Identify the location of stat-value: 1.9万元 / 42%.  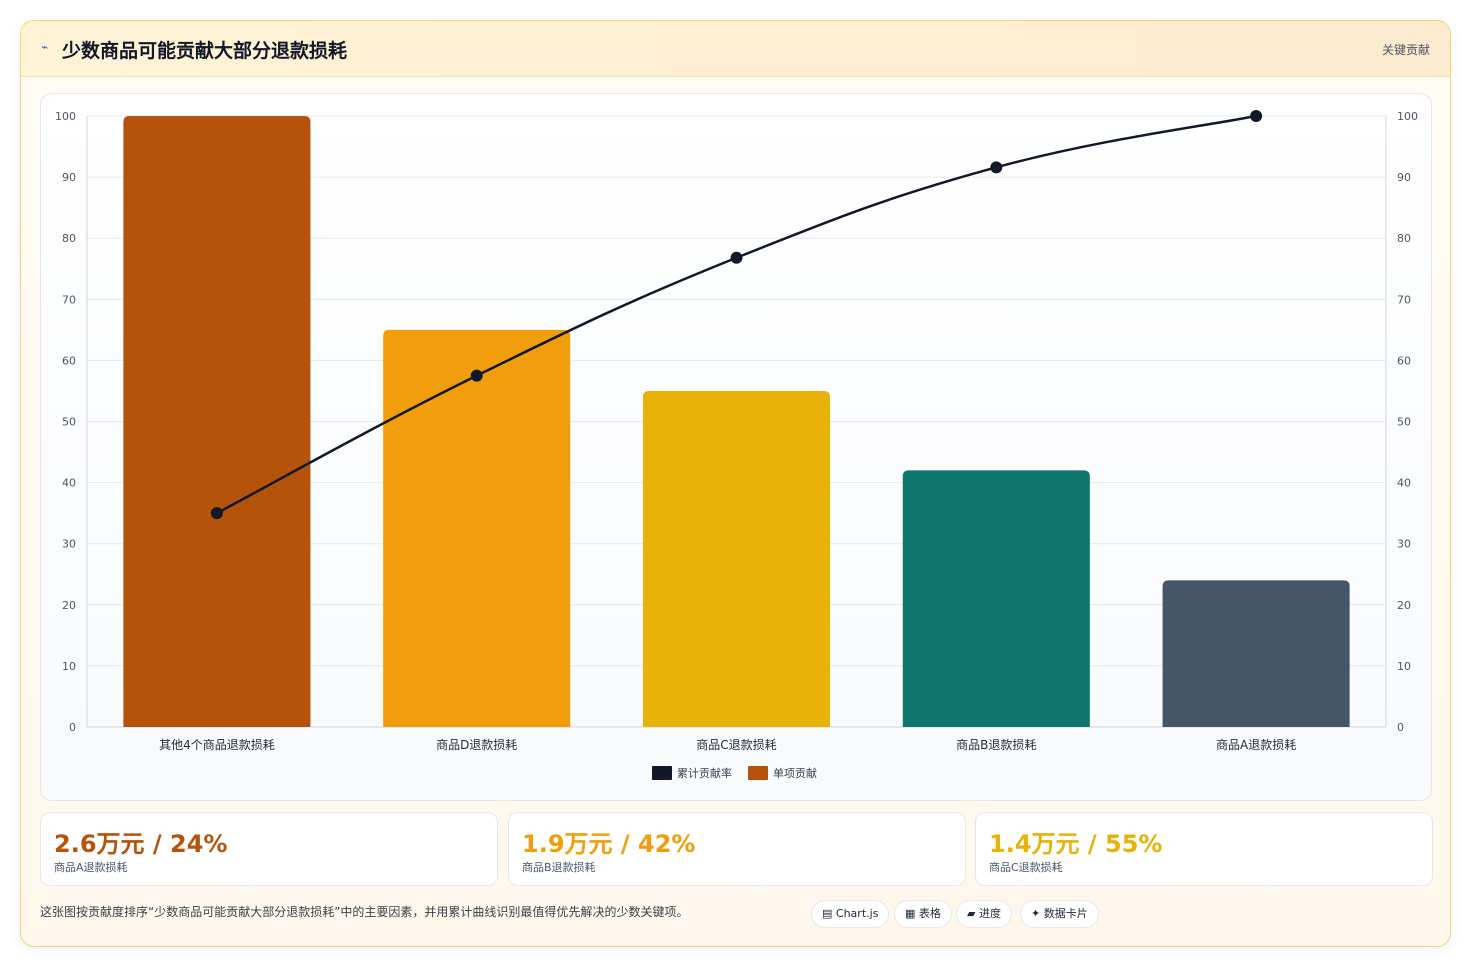
(609, 844).